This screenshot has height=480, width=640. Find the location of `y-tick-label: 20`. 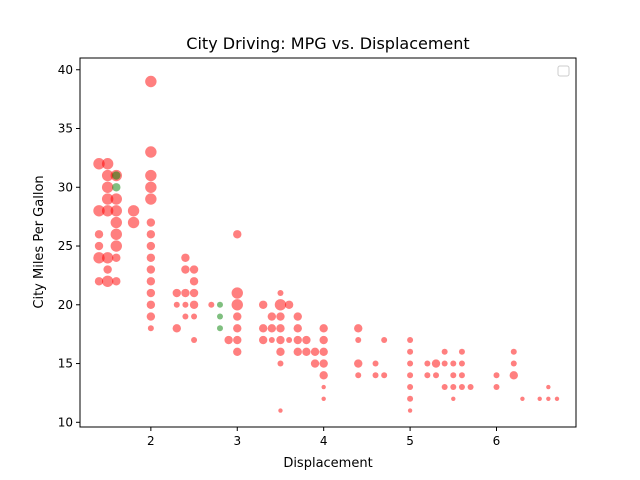

y-tick-label: 20 is located at coordinates (65, 305).